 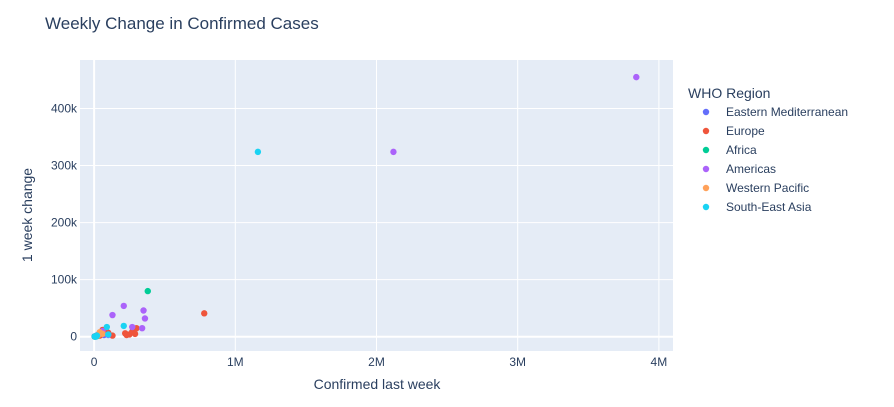 What do you see at coordinates (517, 362) in the screenshot?
I see `x-tick-label: 3M` at bounding box center [517, 362].